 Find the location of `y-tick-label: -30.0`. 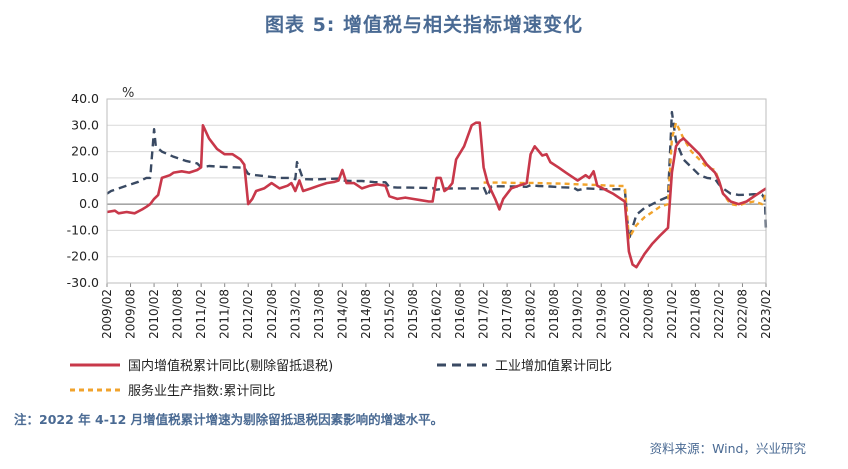

y-tick-label: -30.0 is located at coordinates (83, 282).